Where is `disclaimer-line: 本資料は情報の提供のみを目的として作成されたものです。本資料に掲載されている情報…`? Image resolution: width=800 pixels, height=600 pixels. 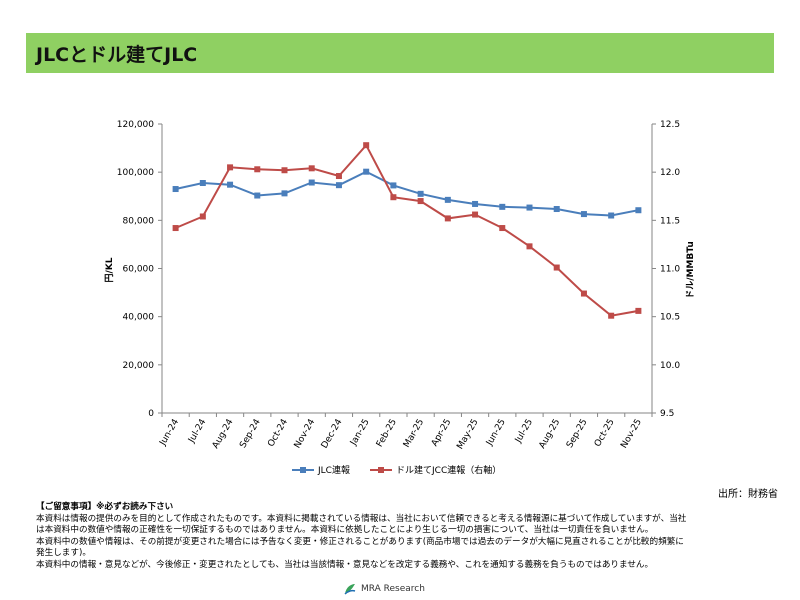 disclaimer-line: 本資料は情報の提供のみを目的として作成されたものです。本資料に掲載されている情報… is located at coordinates (361, 518).